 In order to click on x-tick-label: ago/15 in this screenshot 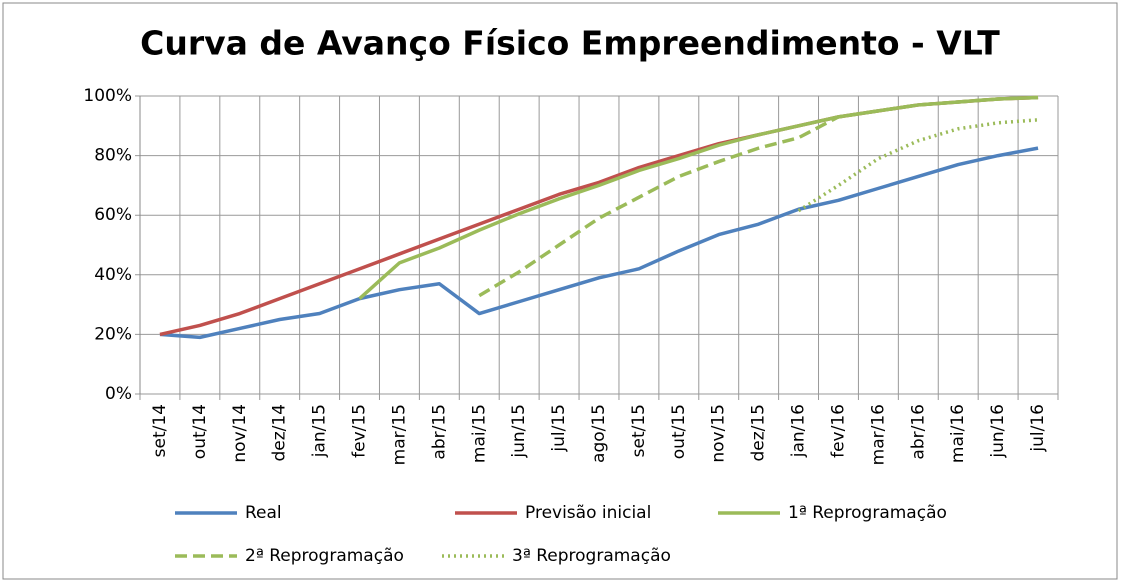, I will do `click(599, 433)`.